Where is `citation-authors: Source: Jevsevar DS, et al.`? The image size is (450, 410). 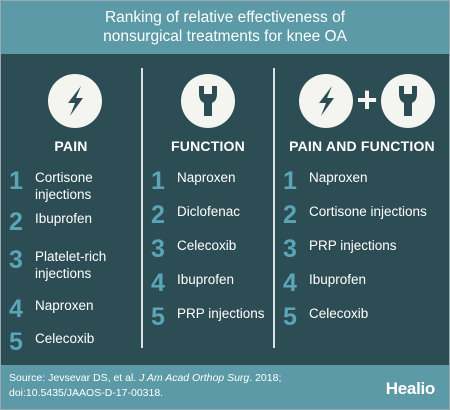
citation-authors: Source: Jevsevar DS, et al. is located at coordinates (74, 378).